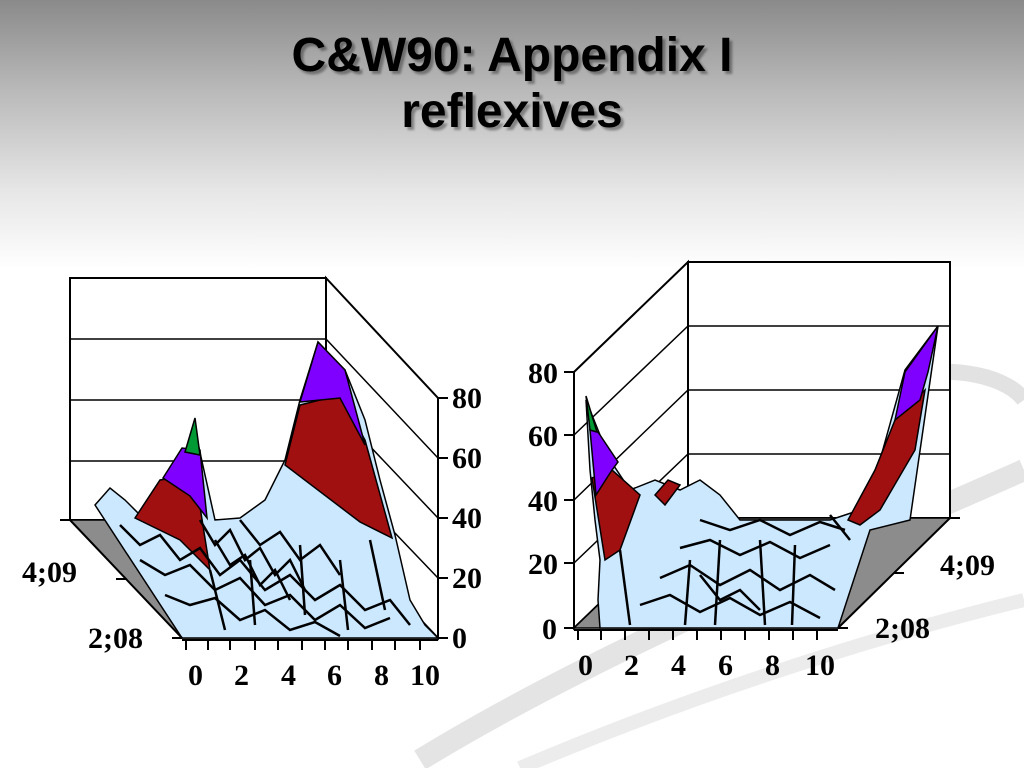  What do you see at coordinates (195, 675) in the screenshot?
I see `left-x-tick-0: 0` at bounding box center [195, 675].